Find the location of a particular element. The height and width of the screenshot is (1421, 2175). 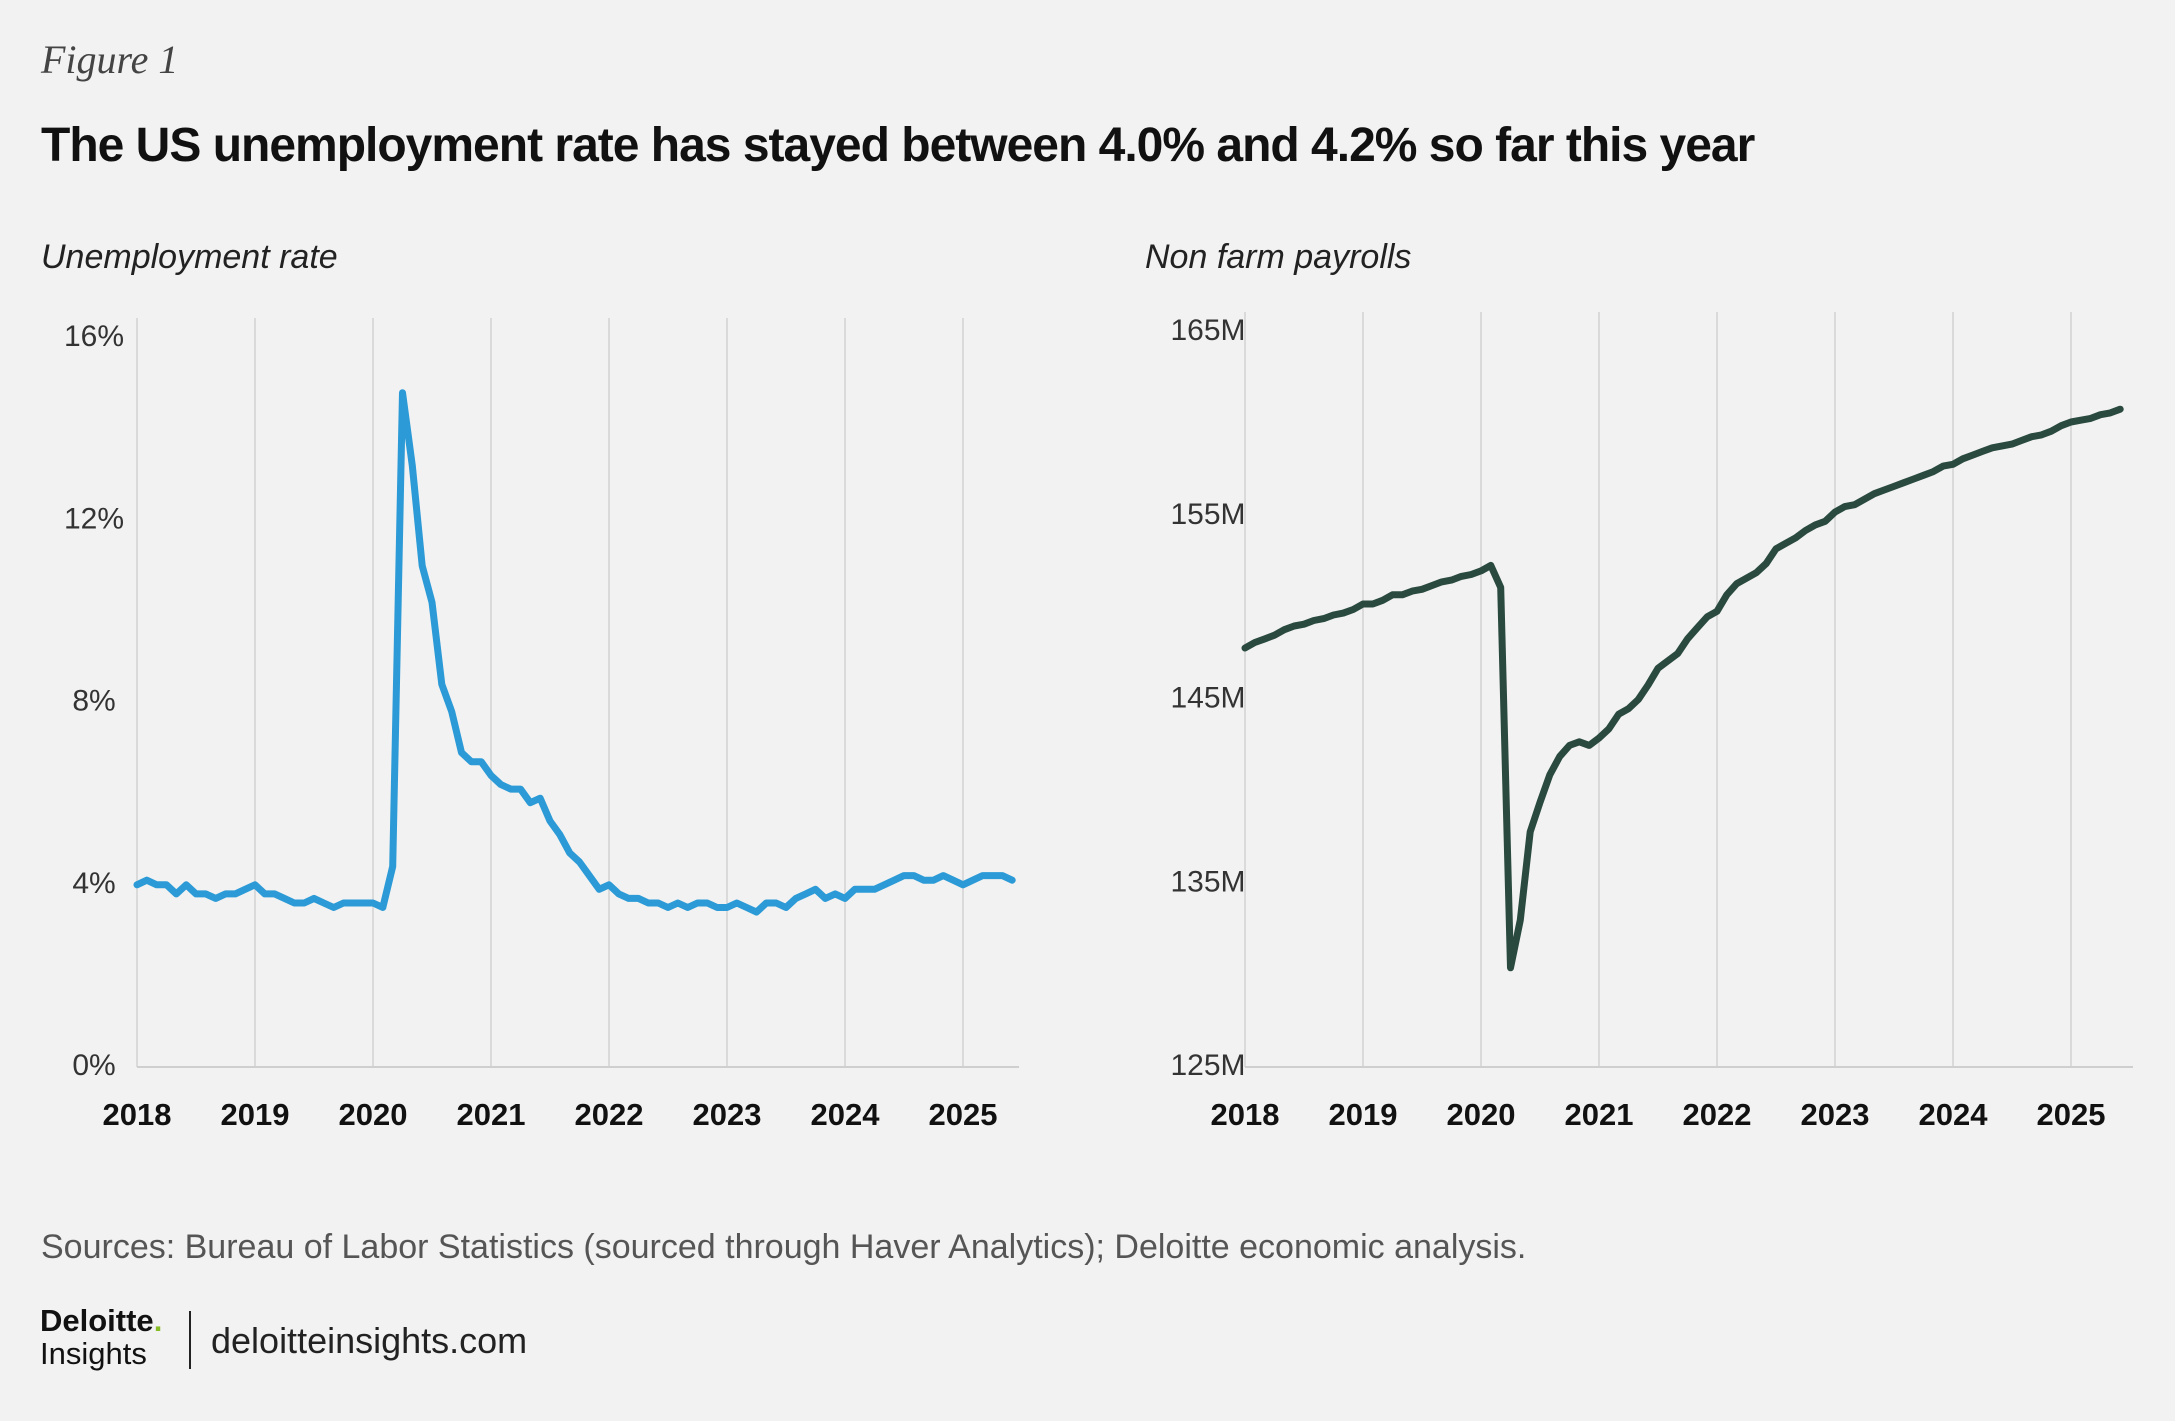

unemployment-x-tick-label: 2025 is located at coordinates (963, 1114).